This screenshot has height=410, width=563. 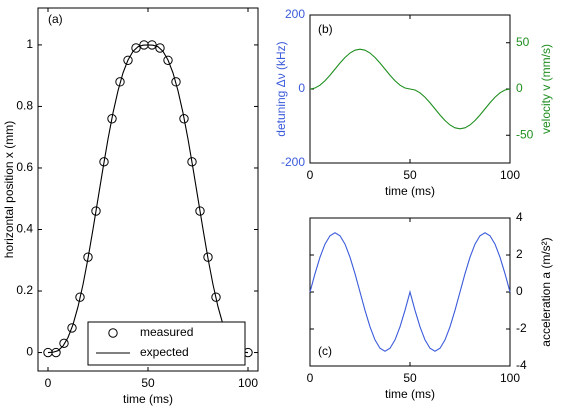 What do you see at coordinates (521, 328) in the screenshot?
I see `y2-tick-label: -2` at bounding box center [521, 328].